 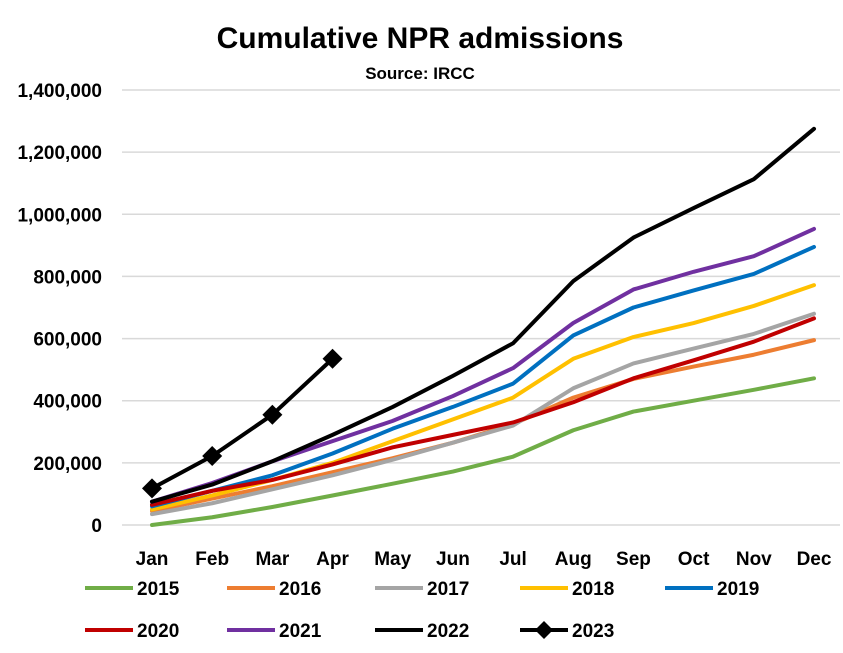 What do you see at coordinates (448, 631) in the screenshot?
I see `legend-label-2022: 2022` at bounding box center [448, 631].